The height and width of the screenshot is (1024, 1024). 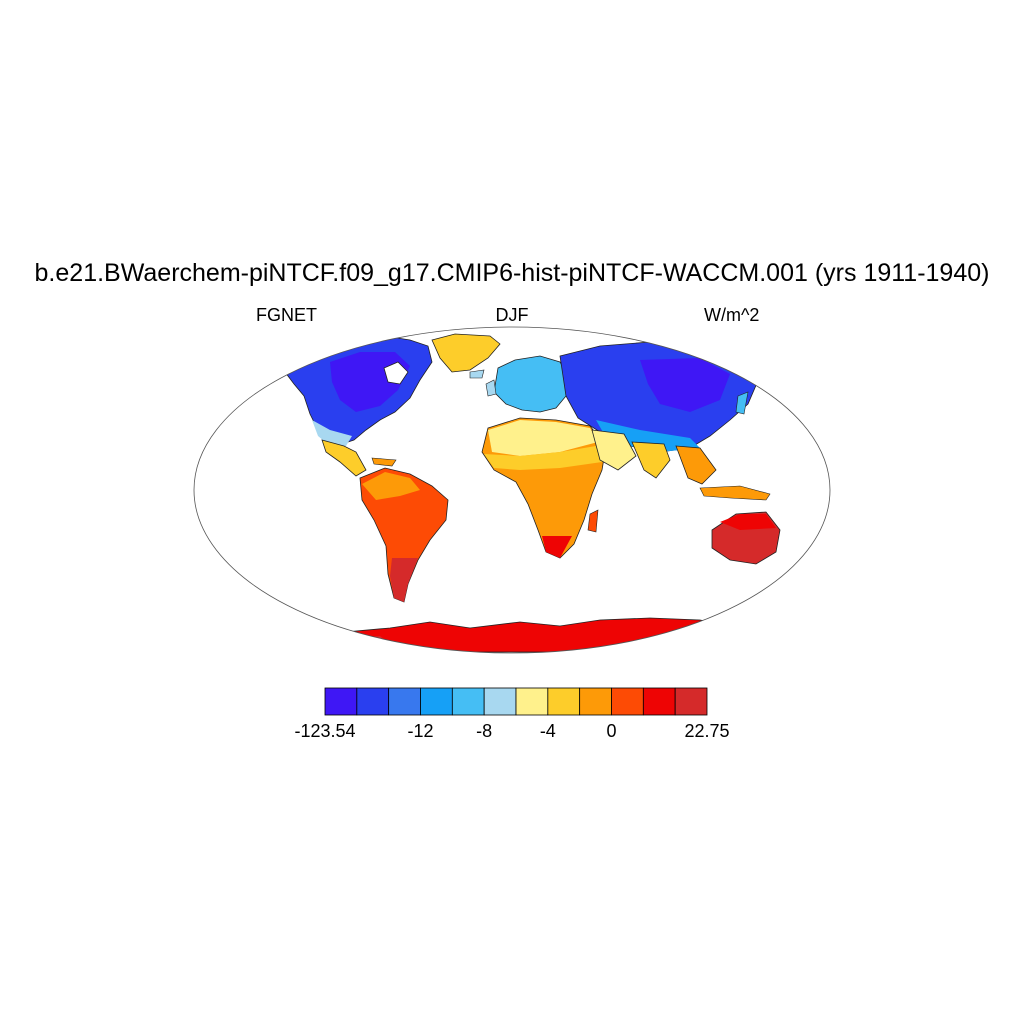 What do you see at coordinates (404, 535) in the screenshot?
I see `south-america` at bounding box center [404, 535].